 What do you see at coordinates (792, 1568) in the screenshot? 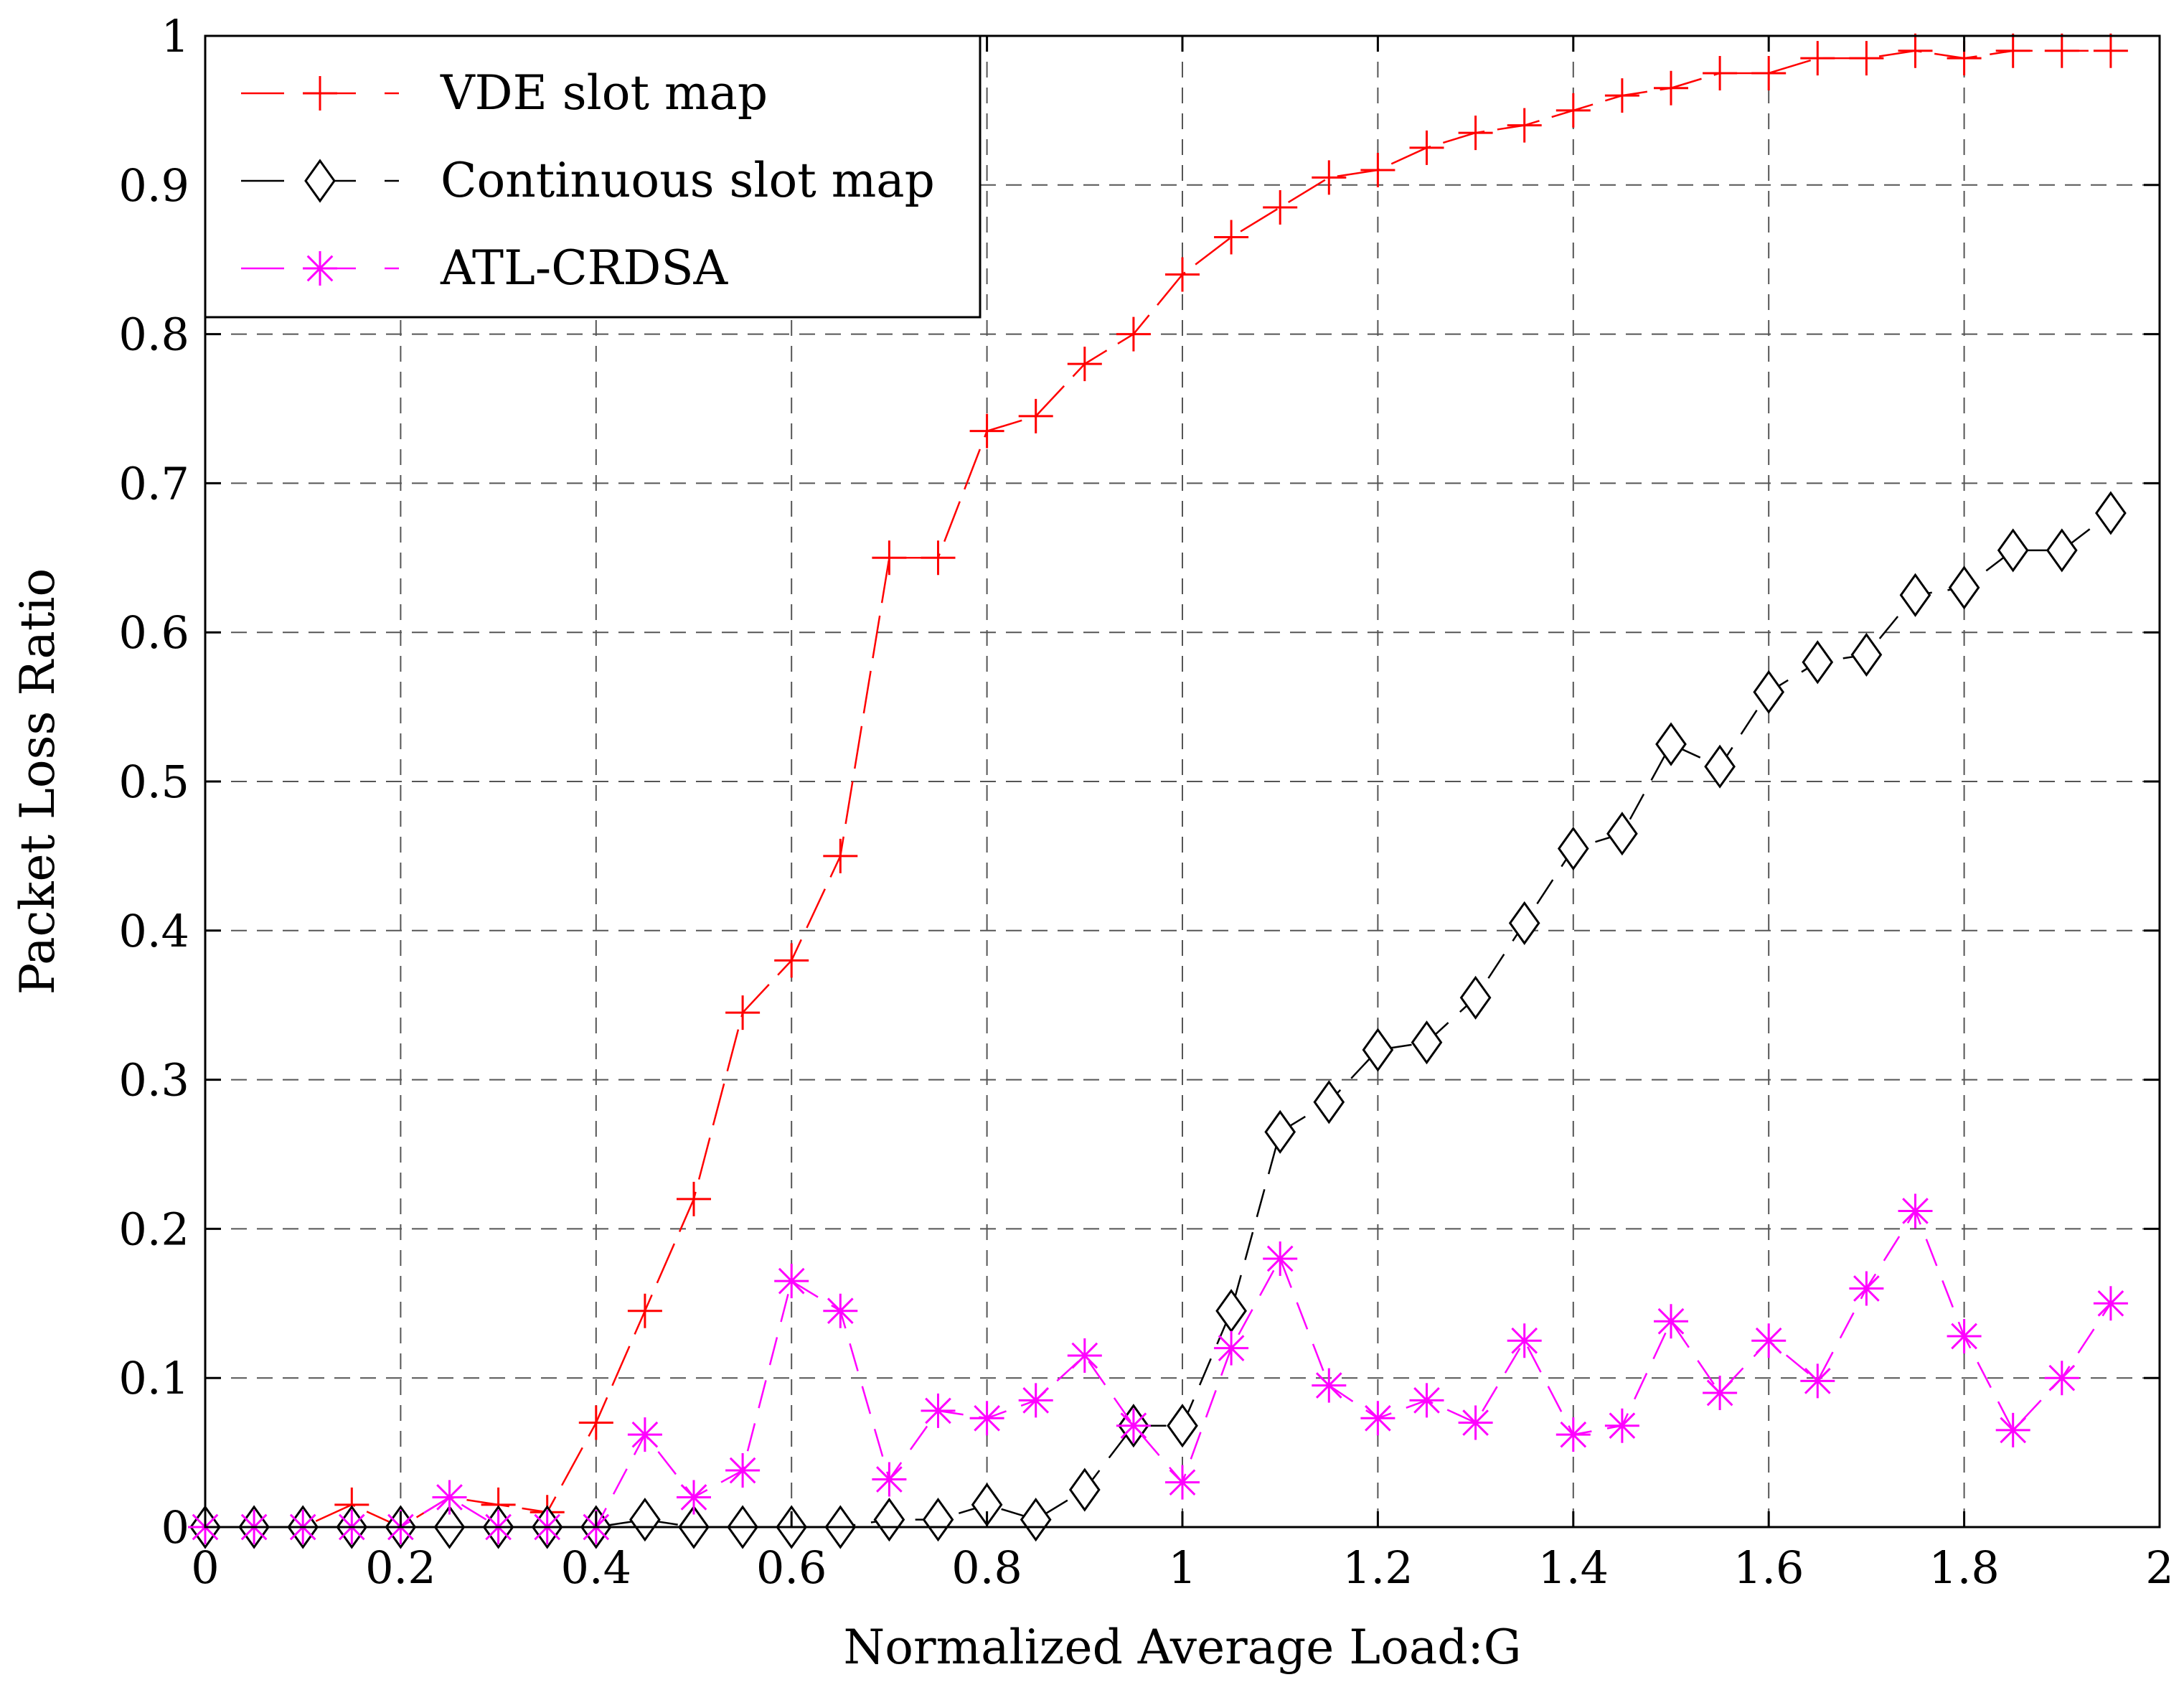
I see `x-tick-label: 0.6` at bounding box center [792, 1568].